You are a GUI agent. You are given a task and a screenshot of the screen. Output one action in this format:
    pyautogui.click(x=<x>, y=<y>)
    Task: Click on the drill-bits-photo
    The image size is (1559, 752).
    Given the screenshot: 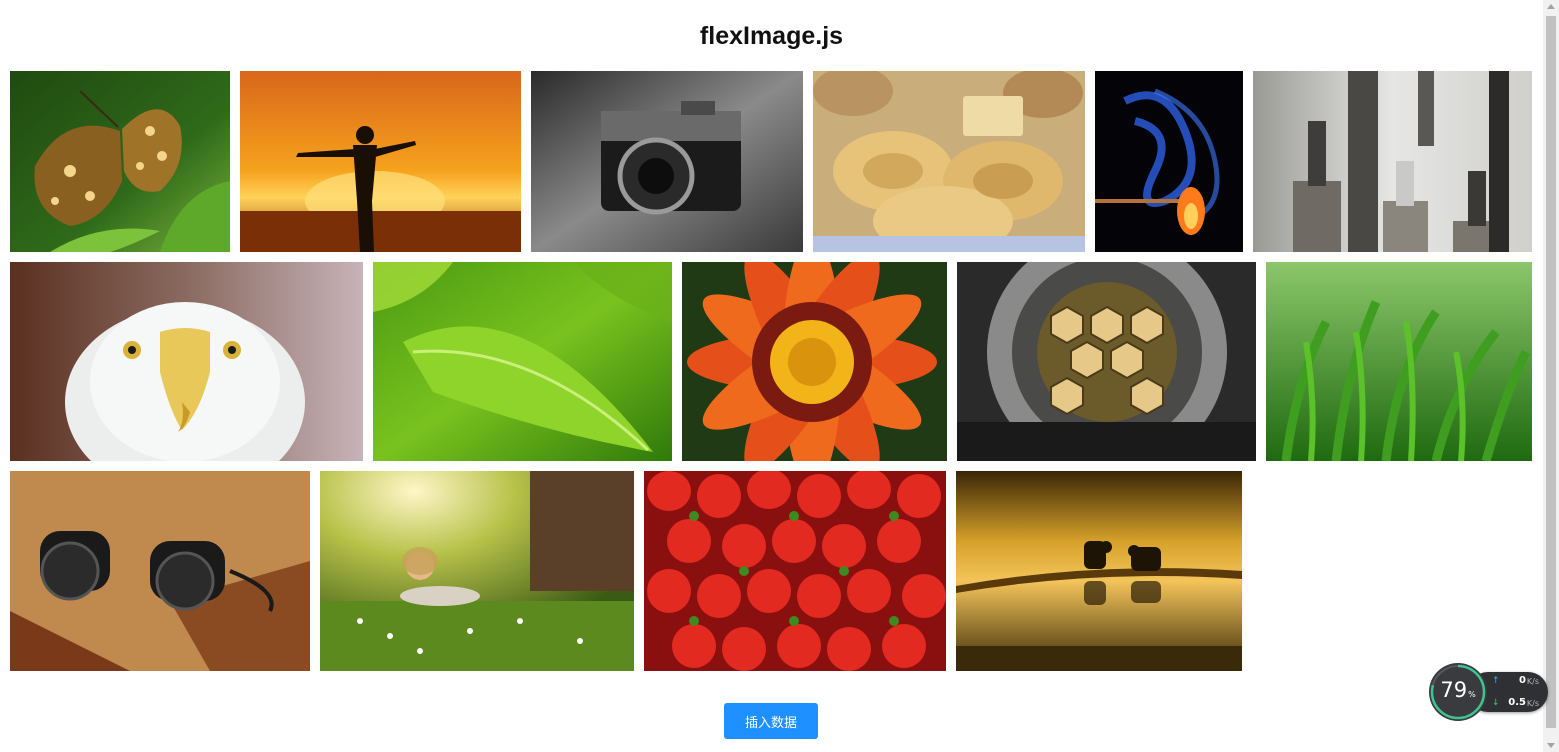 What is the action you would take?
    pyautogui.click(x=1392, y=161)
    